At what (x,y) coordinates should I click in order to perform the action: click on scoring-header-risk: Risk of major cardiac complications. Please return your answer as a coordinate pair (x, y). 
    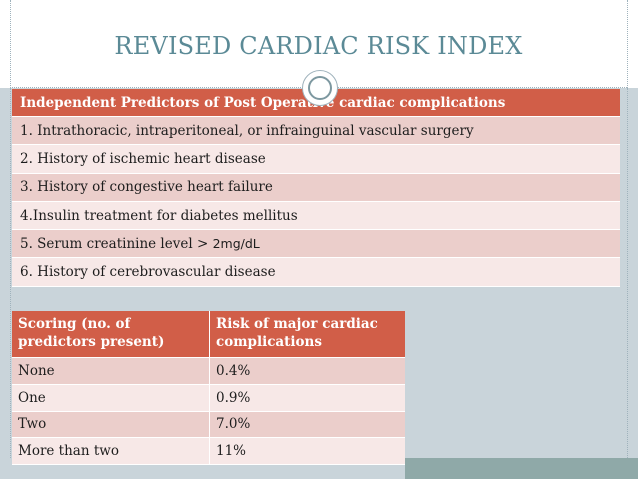
    Looking at the image, I should click on (297, 333).